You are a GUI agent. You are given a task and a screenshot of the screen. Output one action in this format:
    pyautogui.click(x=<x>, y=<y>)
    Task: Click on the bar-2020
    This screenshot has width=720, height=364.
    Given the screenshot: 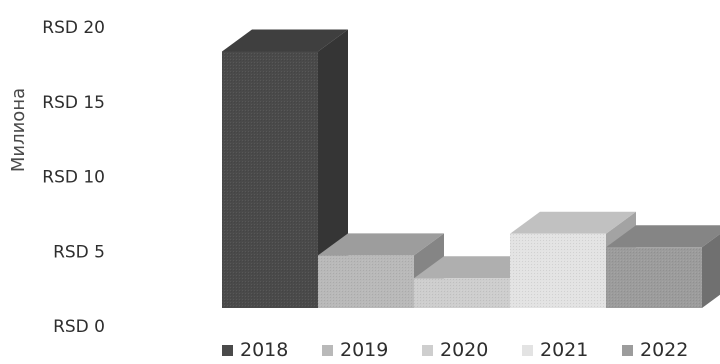 What is the action you would take?
    pyautogui.click(x=477, y=282)
    